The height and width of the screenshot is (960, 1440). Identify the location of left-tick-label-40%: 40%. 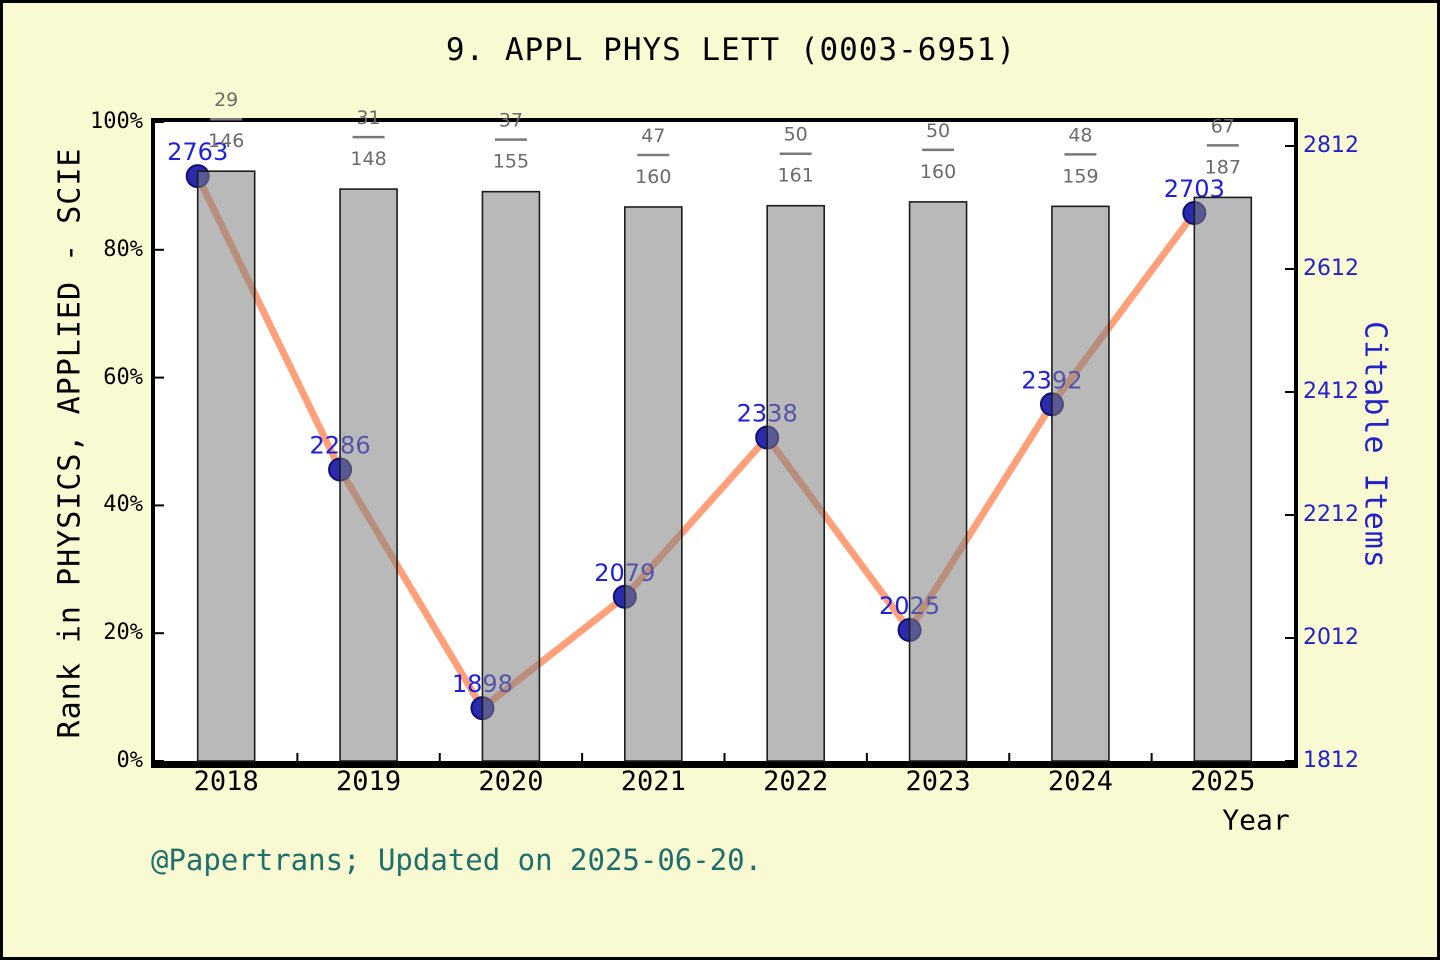
(123, 505).